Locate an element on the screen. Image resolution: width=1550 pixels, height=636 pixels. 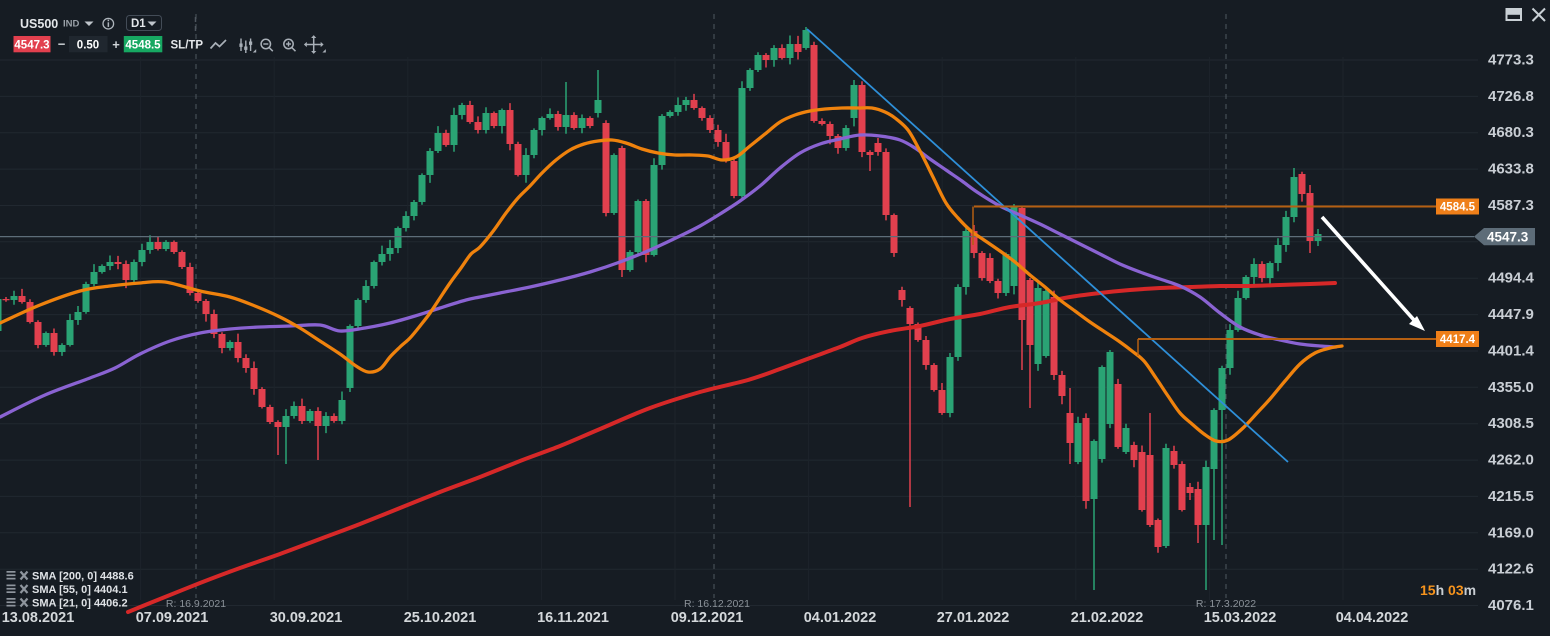
svg-text: 4726.8 is located at coordinates (1511, 96).